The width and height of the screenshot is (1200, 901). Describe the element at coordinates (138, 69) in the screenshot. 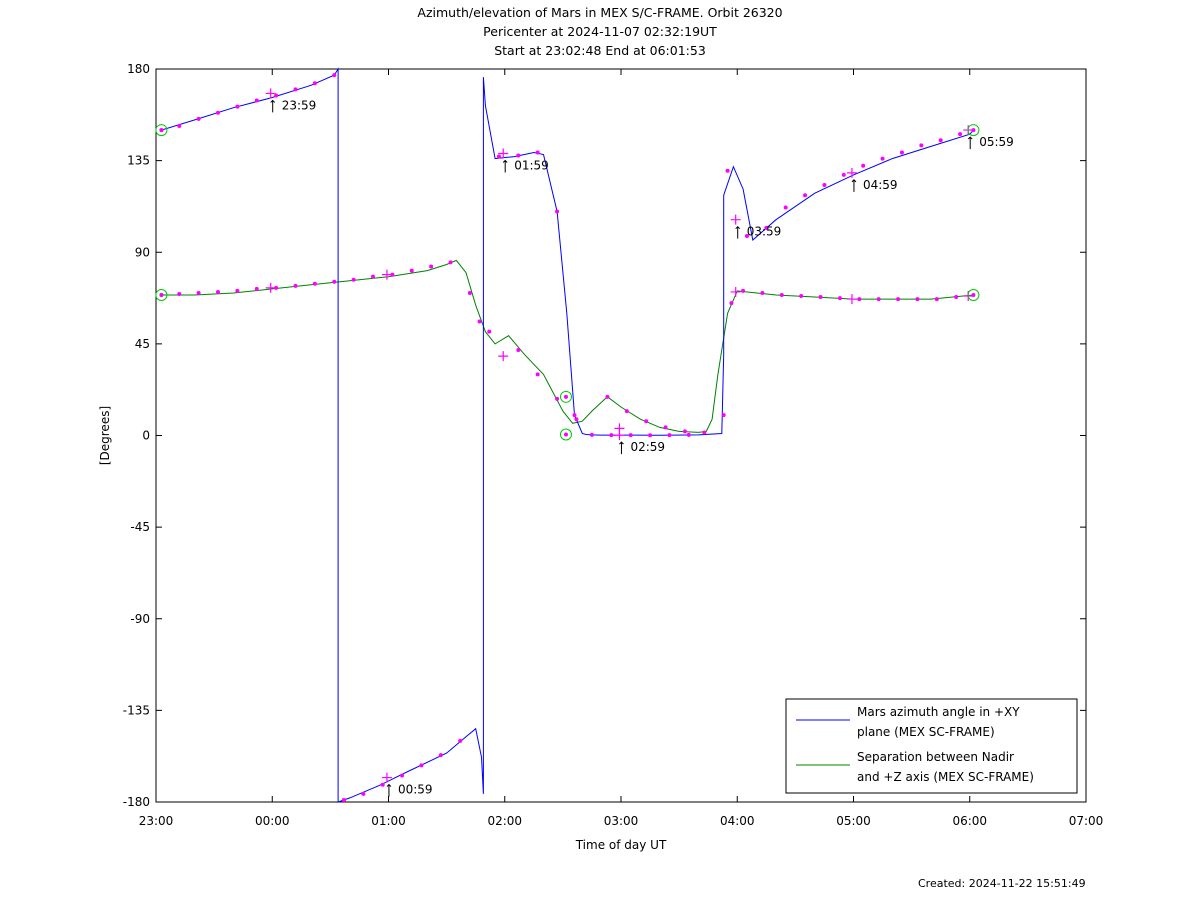

I see `y-tick-label: 180` at that location.